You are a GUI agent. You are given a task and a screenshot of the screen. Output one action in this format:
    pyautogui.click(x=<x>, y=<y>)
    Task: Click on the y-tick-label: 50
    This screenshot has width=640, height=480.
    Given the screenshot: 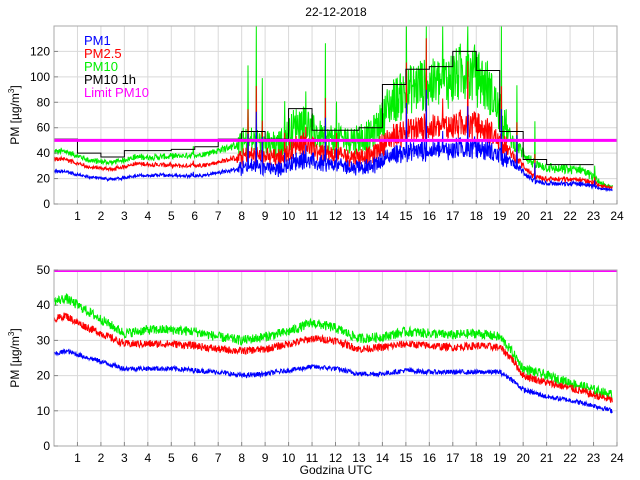 What is the action you would take?
    pyautogui.click(x=44, y=270)
    